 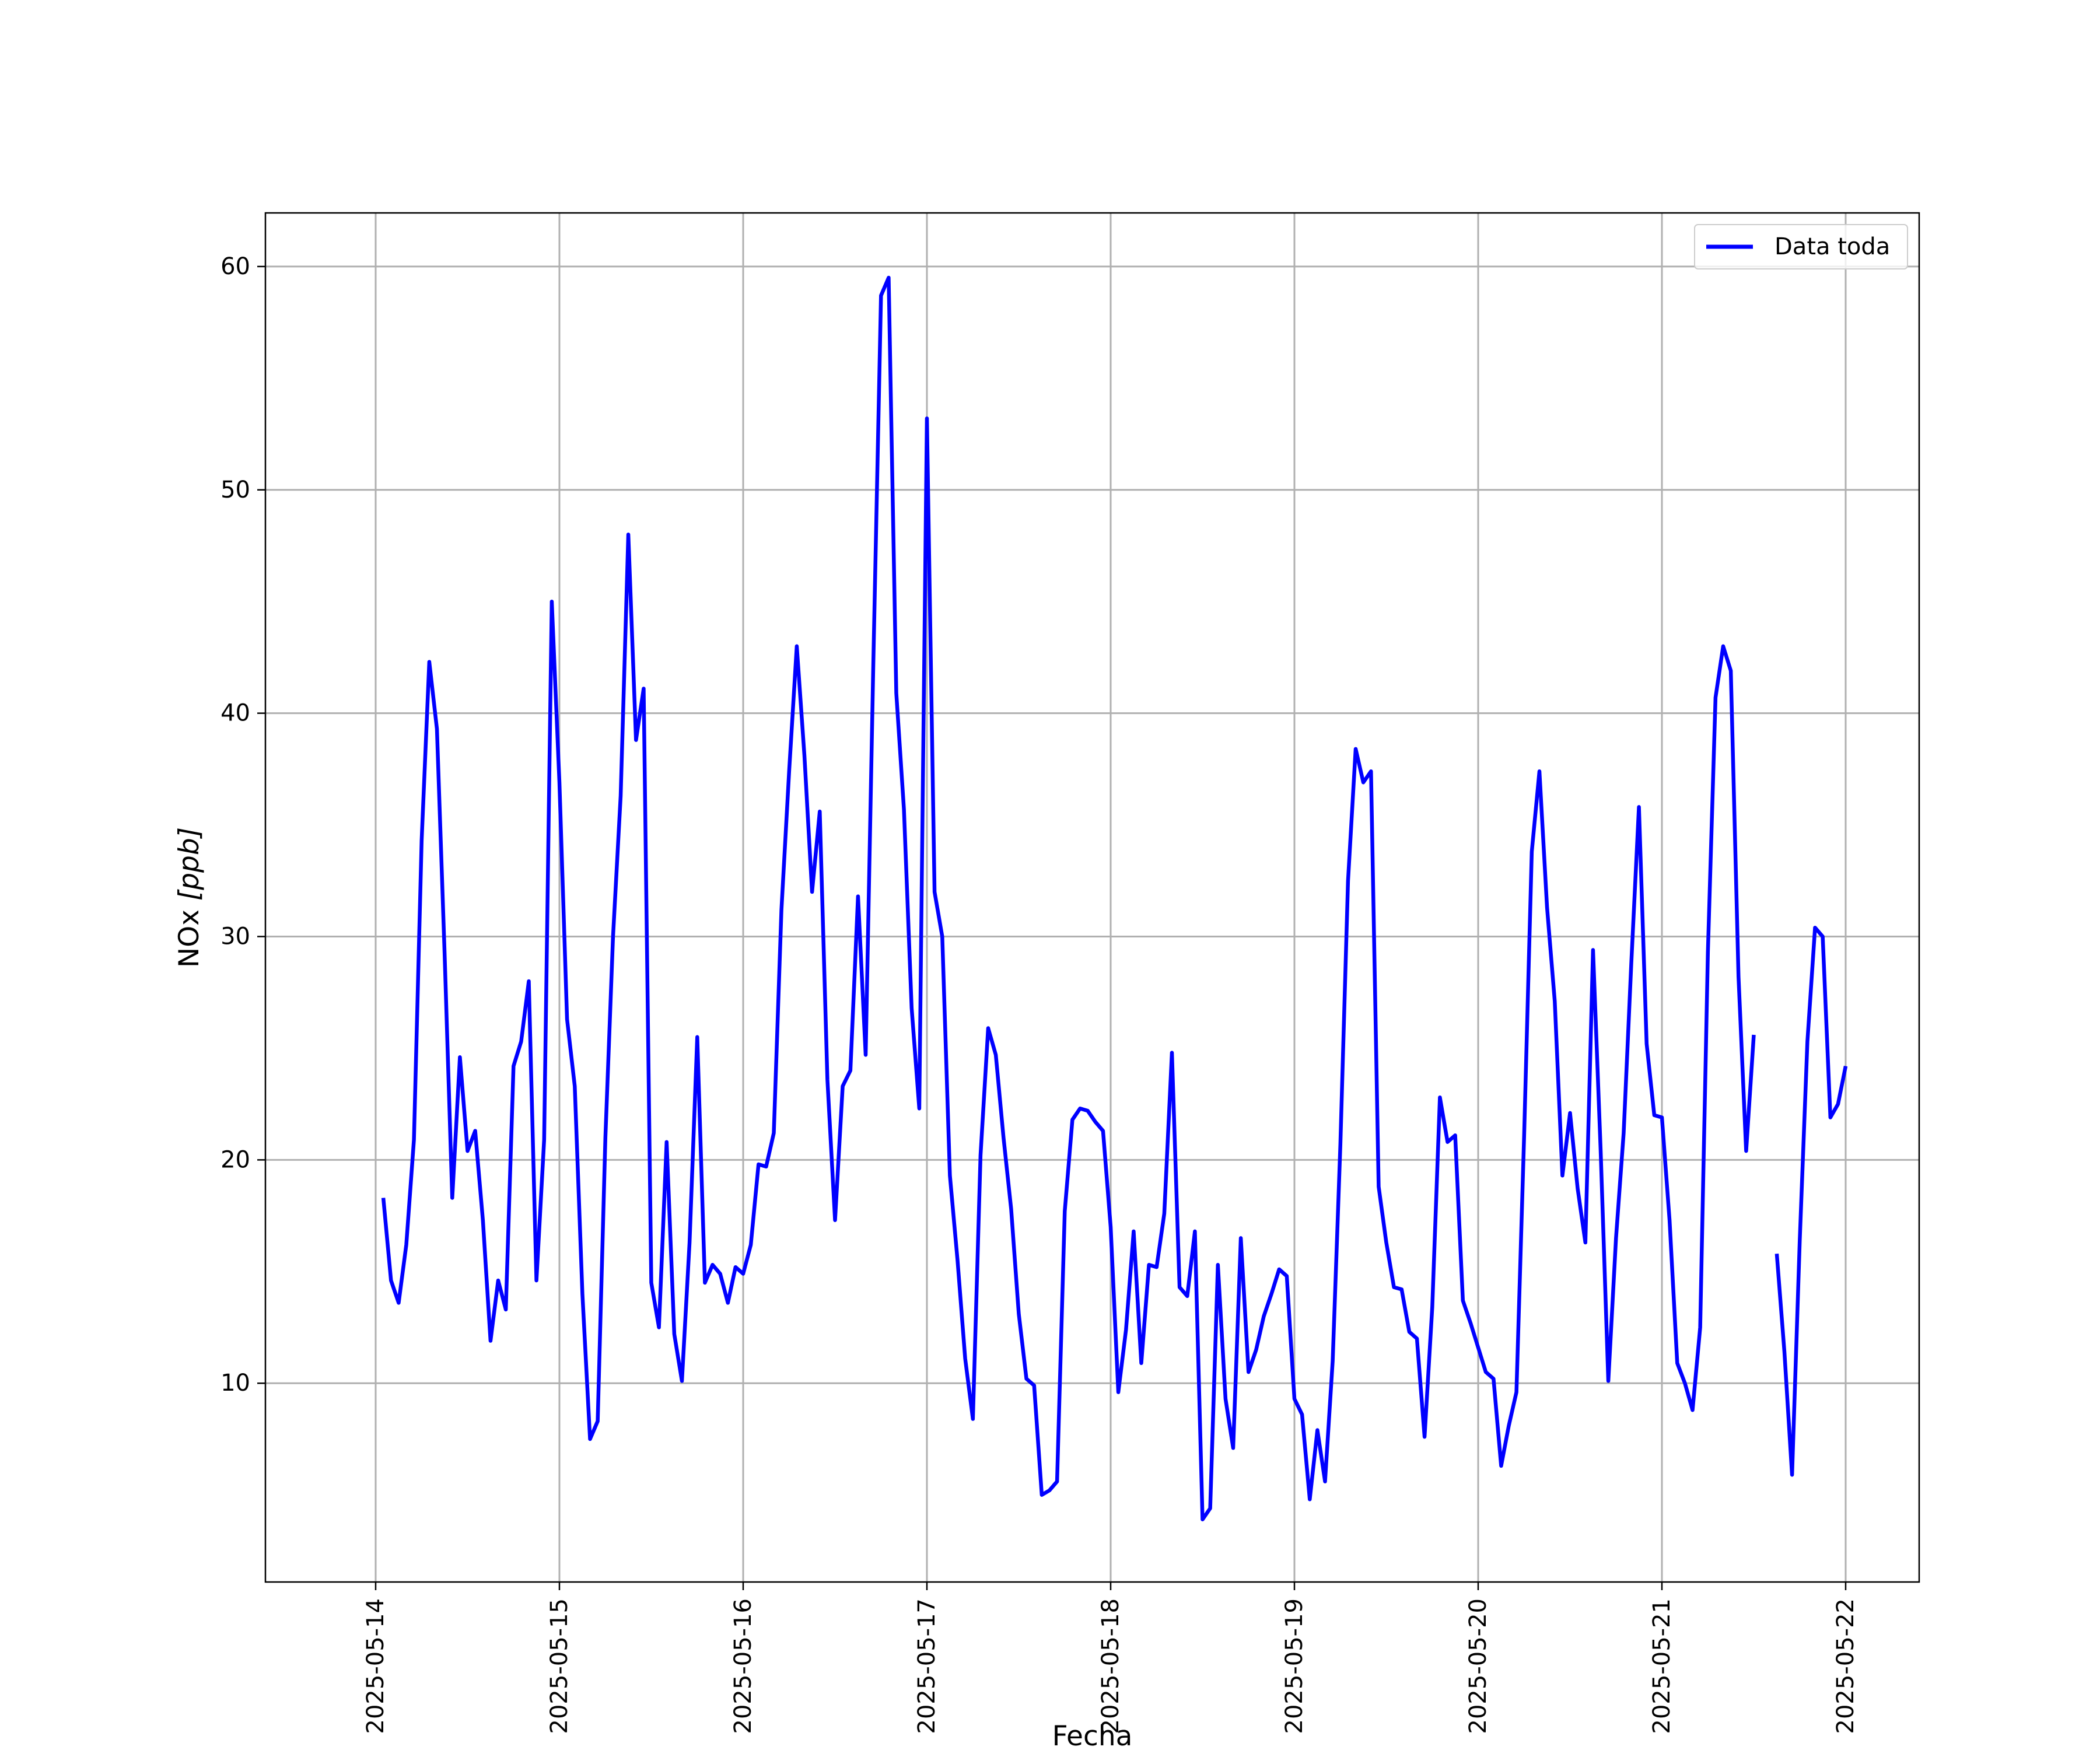 I want to click on y-tick-label: 10, so click(x=235, y=1383).